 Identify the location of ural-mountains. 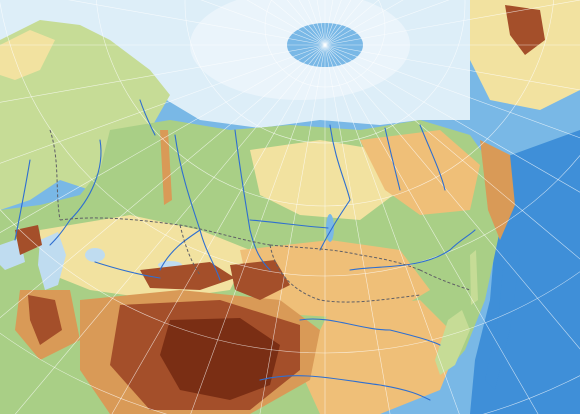
(166, 167).